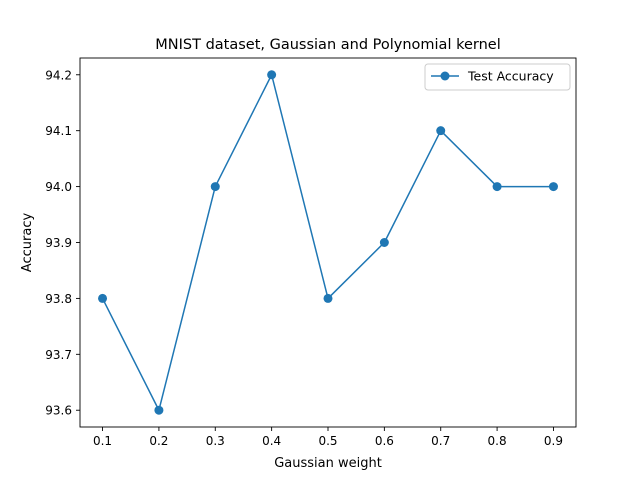  I want to click on legend-box, so click(497, 77).